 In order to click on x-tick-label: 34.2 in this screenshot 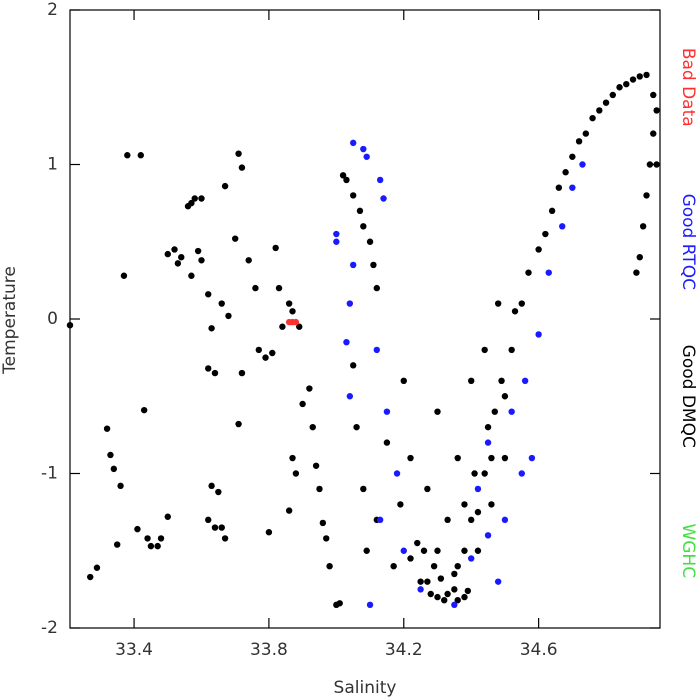, I will do `click(404, 650)`.